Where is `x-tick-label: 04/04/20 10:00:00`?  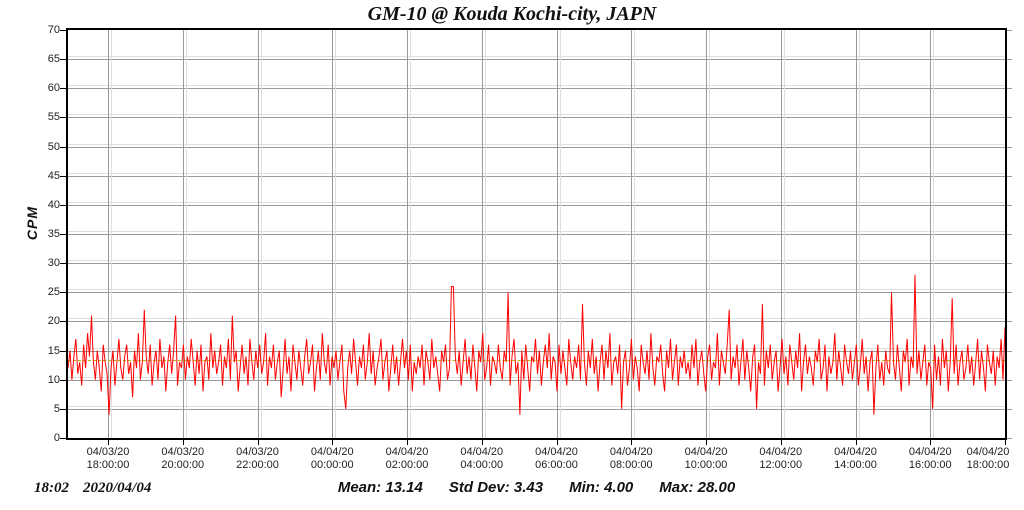 x-tick-label: 04/04/20 10:00:00 is located at coordinates (706, 459).